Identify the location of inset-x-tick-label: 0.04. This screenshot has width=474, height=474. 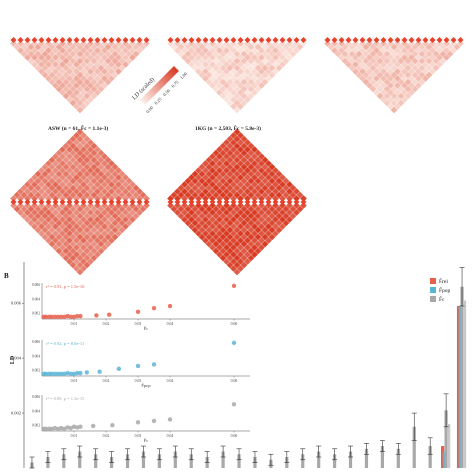
(170, 324).